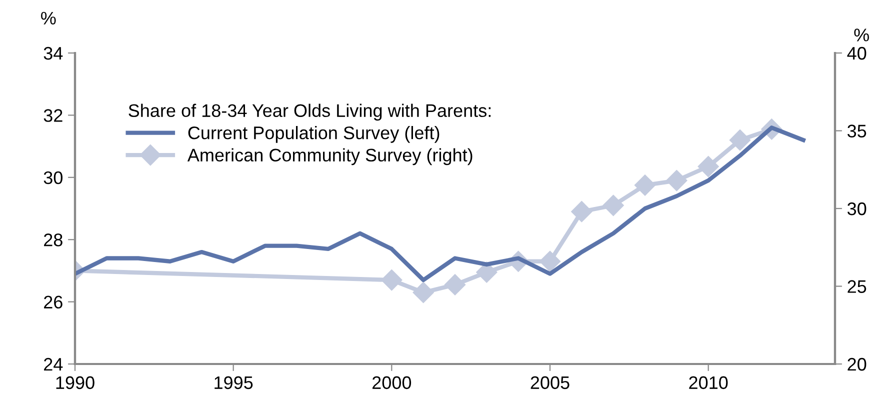 The image size is (877, 401). What do you see at coordinates (75, 383) in the screenshot?
I see `x-tick-label: 1990` at bounding box center [75, 383].